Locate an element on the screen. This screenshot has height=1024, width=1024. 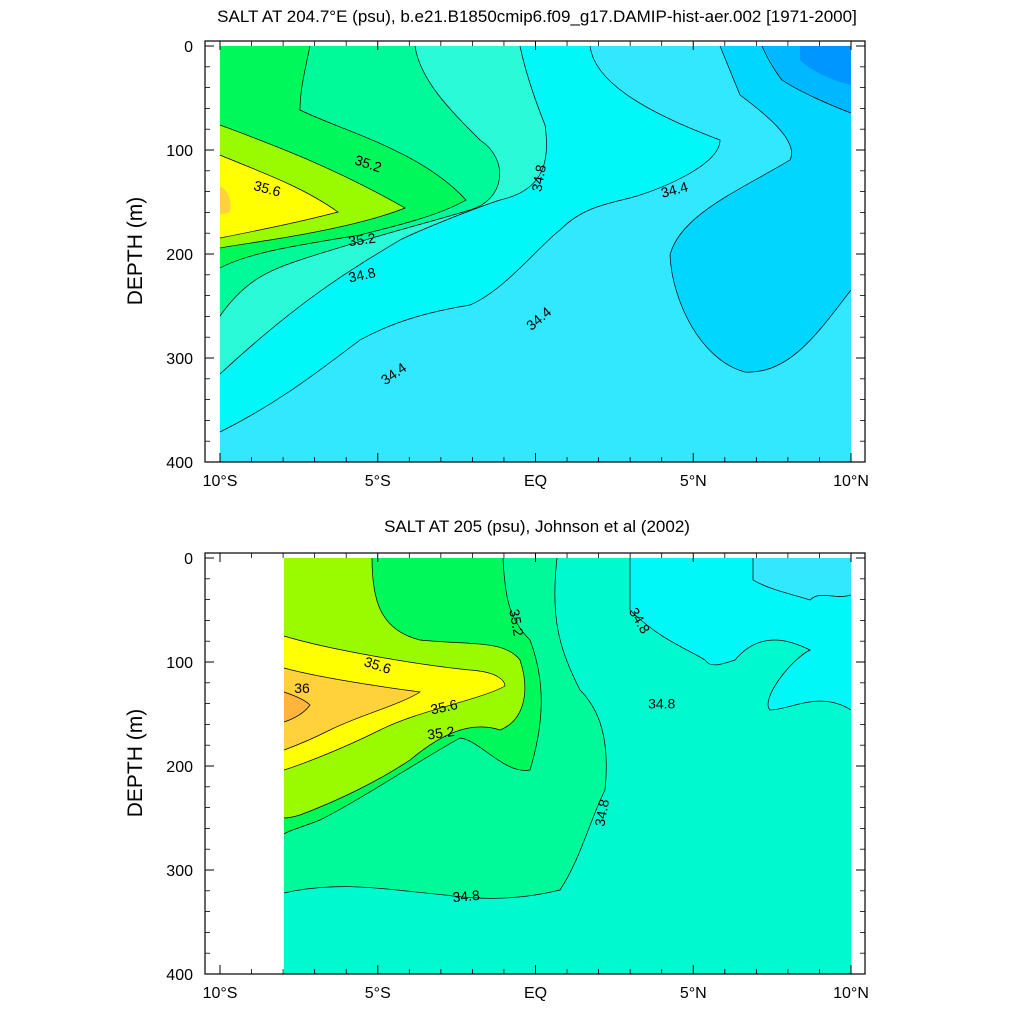
top-region-33.8 is located at coordinates (825, 65).